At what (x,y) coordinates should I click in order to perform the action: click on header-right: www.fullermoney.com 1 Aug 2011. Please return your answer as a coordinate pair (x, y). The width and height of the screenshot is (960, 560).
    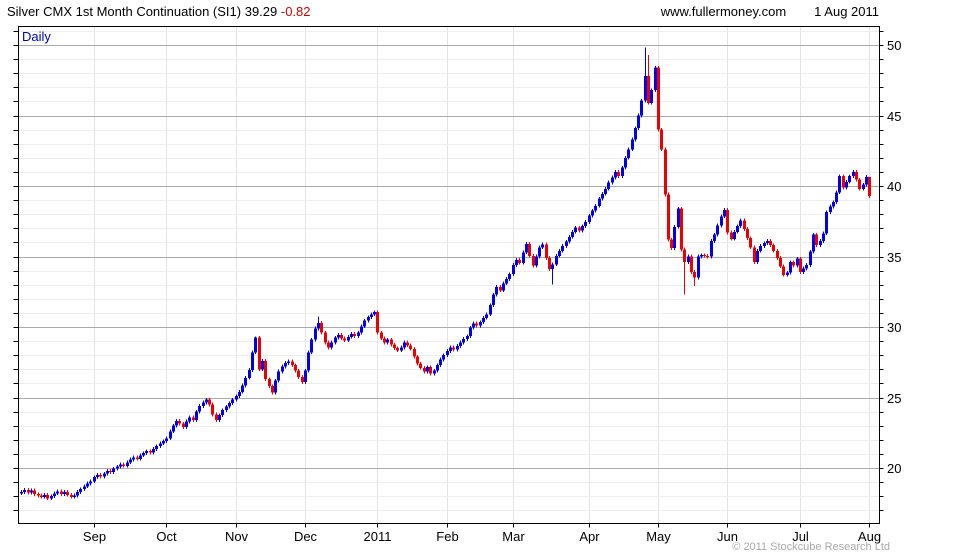
    Looking at the image, I should click on (770, 11).